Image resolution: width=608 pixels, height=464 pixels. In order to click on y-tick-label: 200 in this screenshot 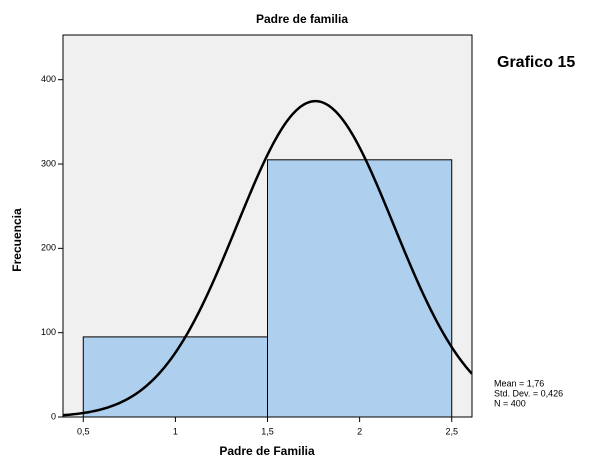, I will do `click(48, 248)`.